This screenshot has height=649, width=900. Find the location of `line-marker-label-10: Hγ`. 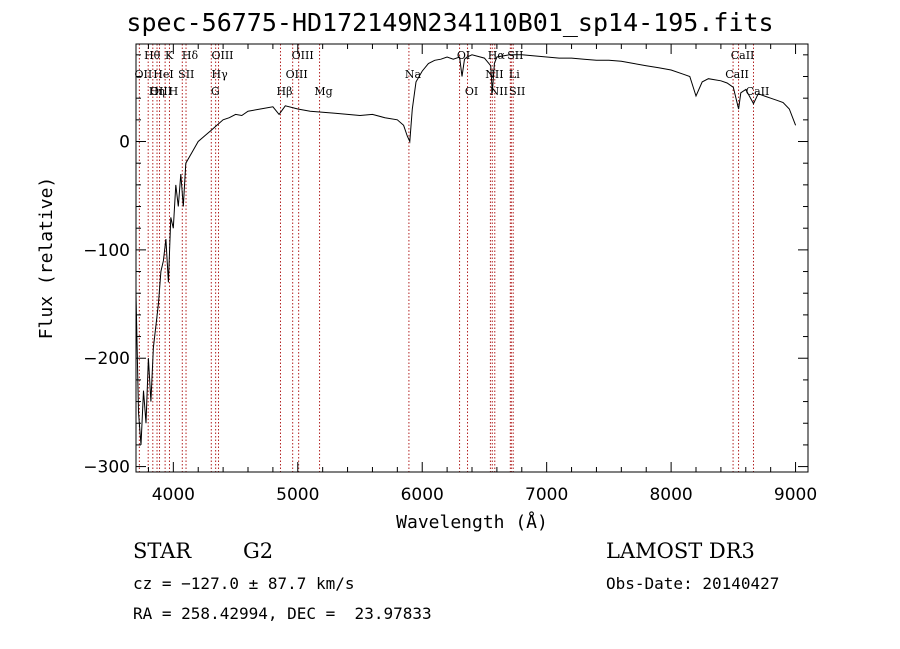

line-marker-label-10: Hγ is located at coordinates (220, 74).